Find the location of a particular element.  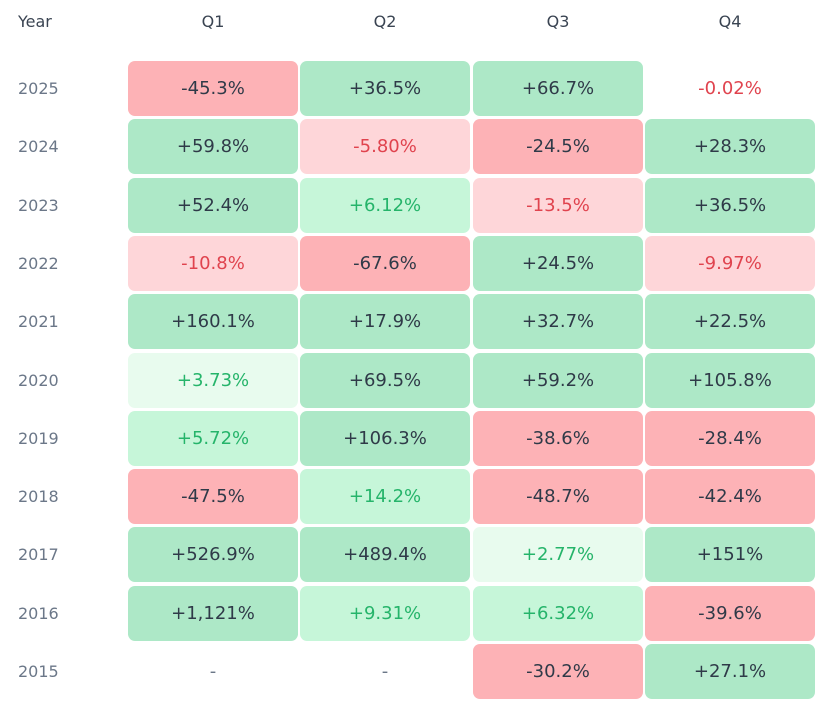

heatmap-cell-2019-q2: +106.3% is located at coordinates (385, 438).